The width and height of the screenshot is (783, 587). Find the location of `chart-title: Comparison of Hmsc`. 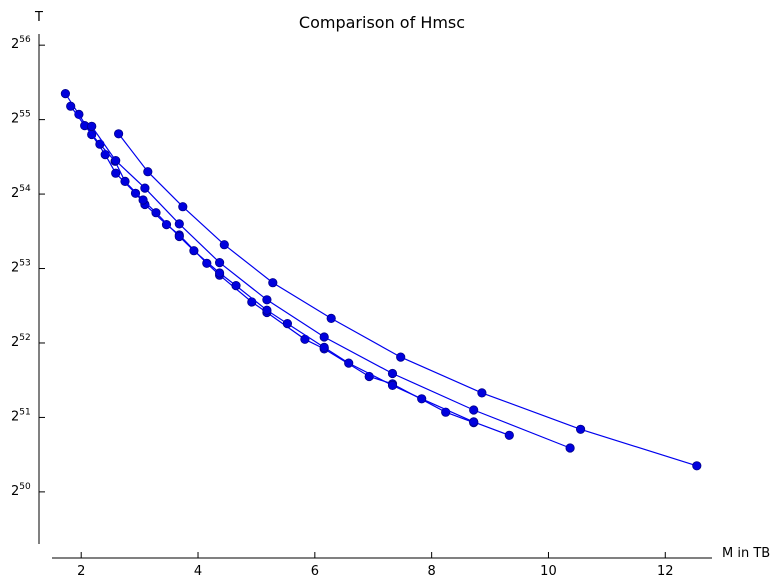

chart-title: Comparison of Hmsc is located at coordinates (382, 22).